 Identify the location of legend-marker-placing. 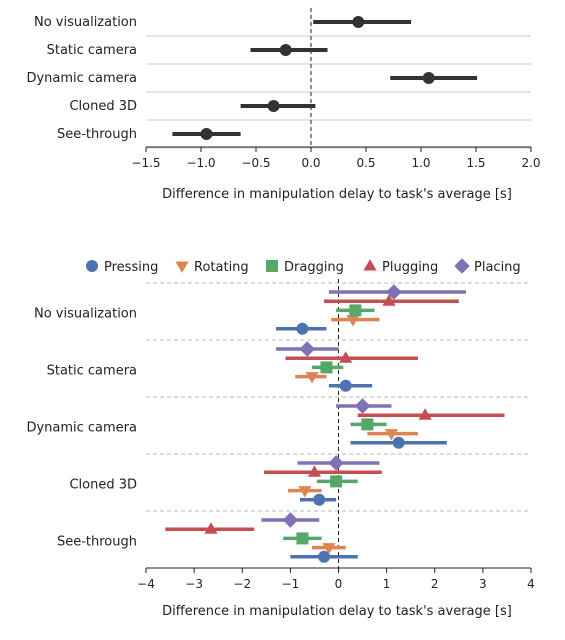
(462, 266).